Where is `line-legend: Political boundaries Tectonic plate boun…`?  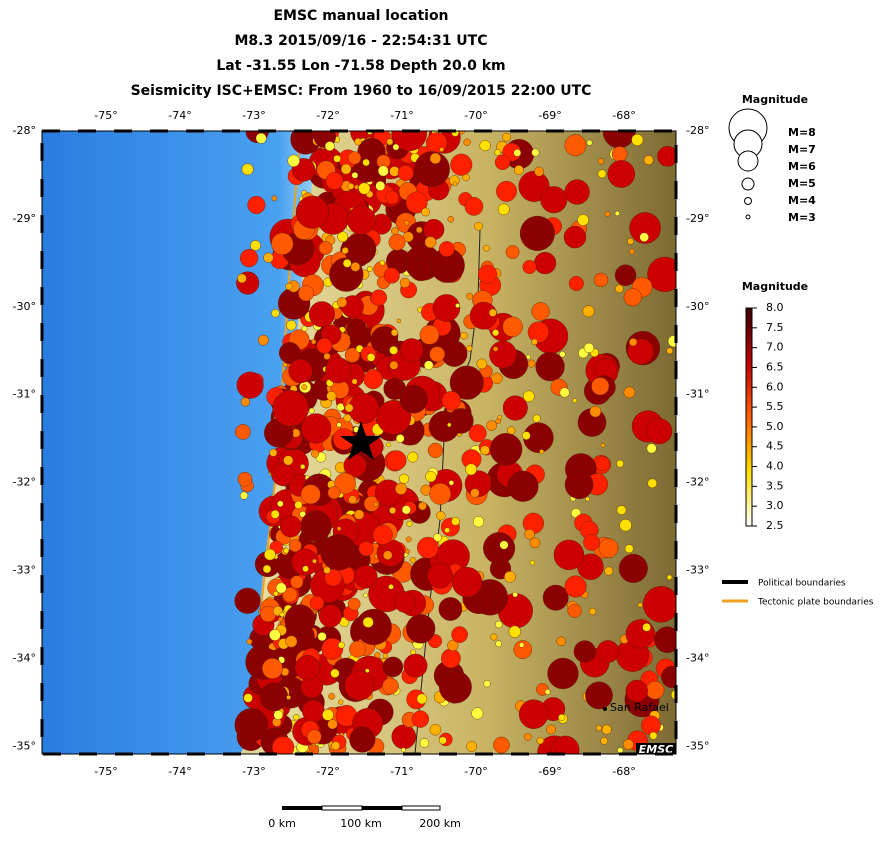
line-legend: Political boundaries Tectonic plate boun… is located at coordinates (798, 593).